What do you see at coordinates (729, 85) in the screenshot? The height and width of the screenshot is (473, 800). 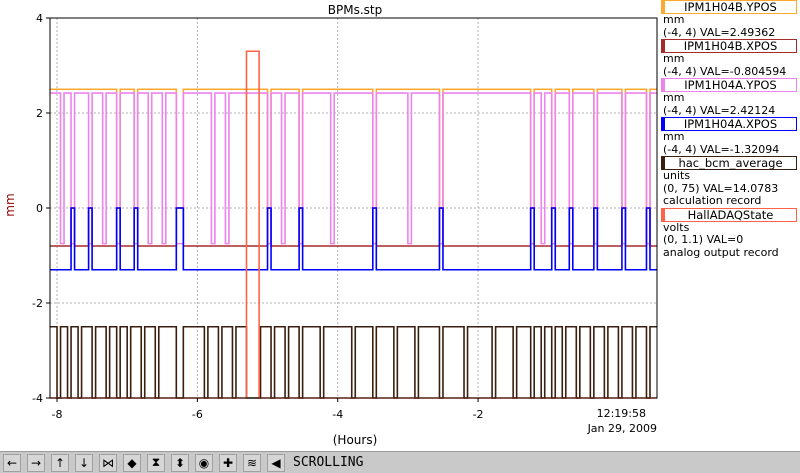 I see `legend-series-name: IPM1H04A.YPOS` at bounding box center [729, 85].